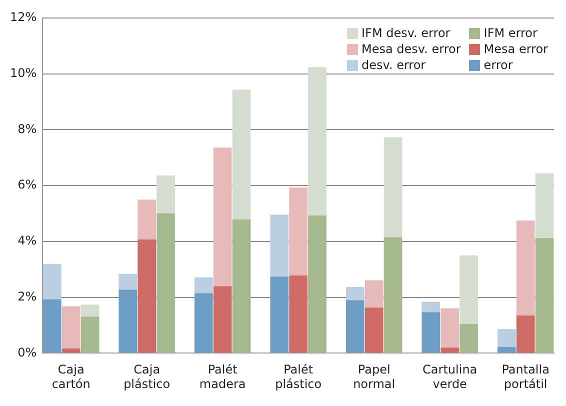 The image size is (566, 406). What do you see at coordinates (450, 376) in the screenshot?
I see `x-tick-label: Cartulina verde` at bounding box center [450, 376].